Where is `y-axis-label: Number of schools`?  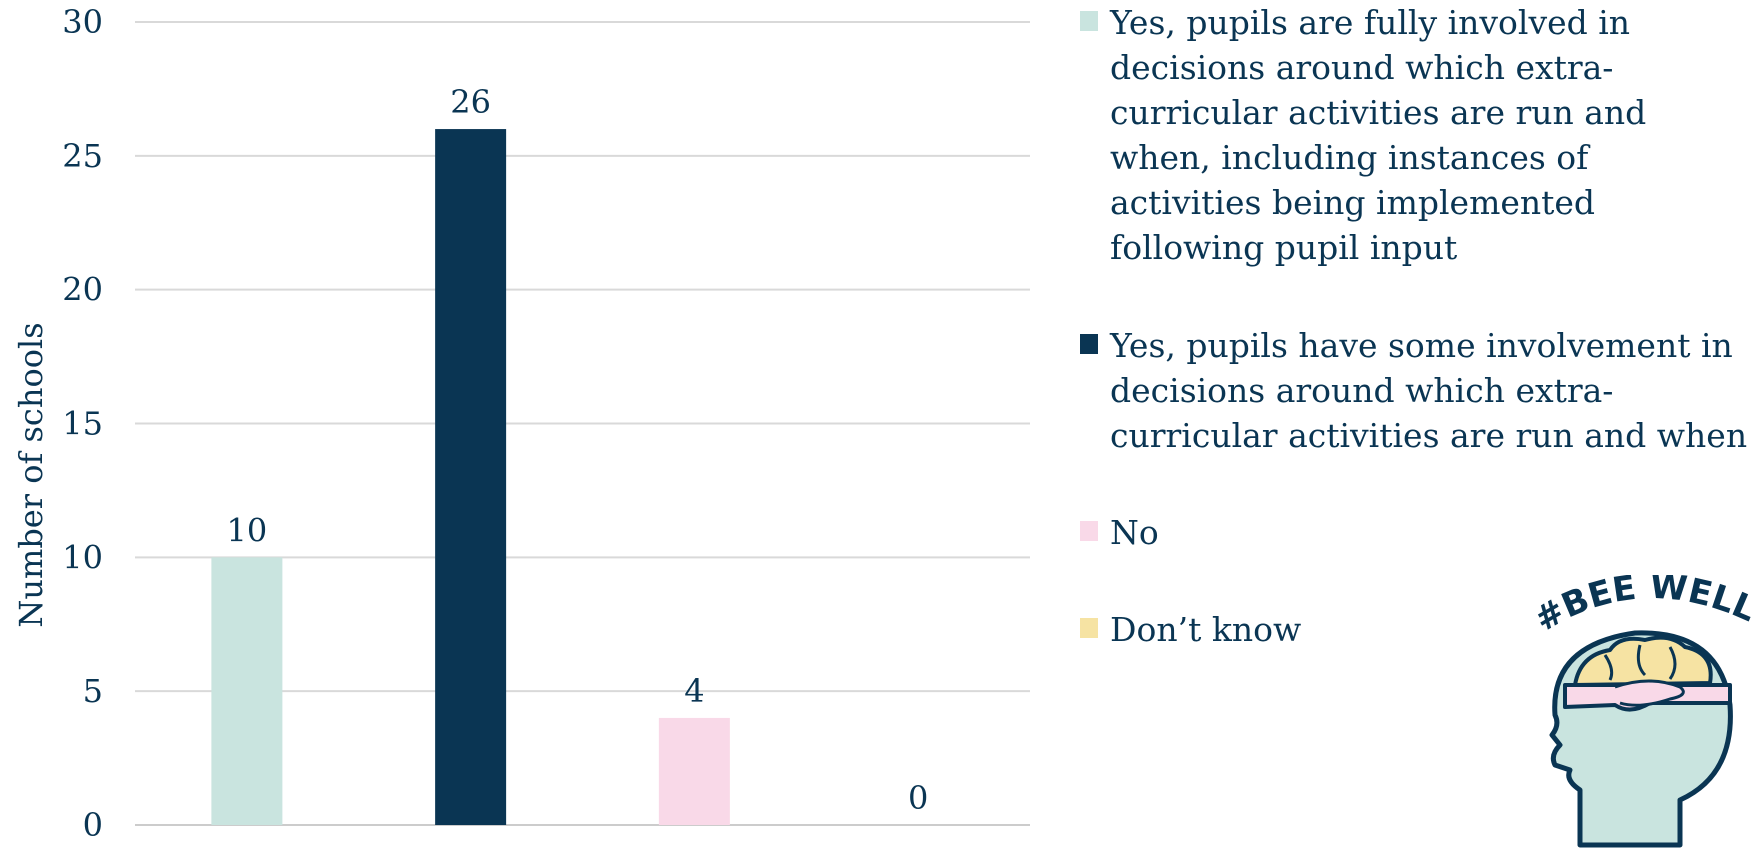 y-axis-label: Number of schools is located at coordinates (31, 474).